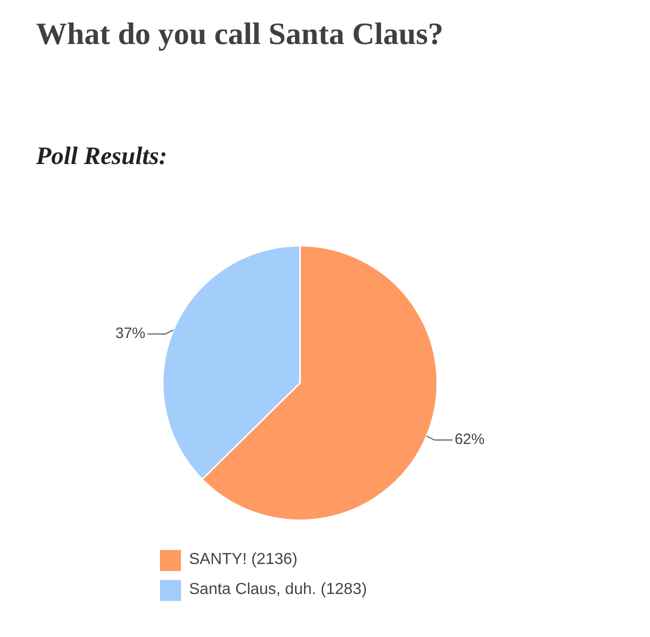 The image size is (650, 637). Describe the element at coordinates (469, 439) in the screenshot. I see `data-label: 62%` at that location.